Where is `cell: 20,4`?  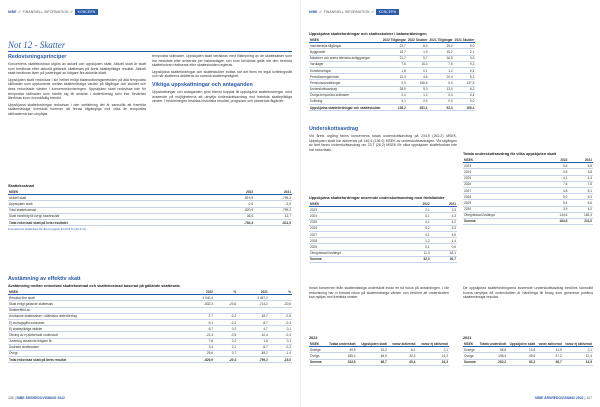 cell: 20,4 is located at coordinates (441, 77).